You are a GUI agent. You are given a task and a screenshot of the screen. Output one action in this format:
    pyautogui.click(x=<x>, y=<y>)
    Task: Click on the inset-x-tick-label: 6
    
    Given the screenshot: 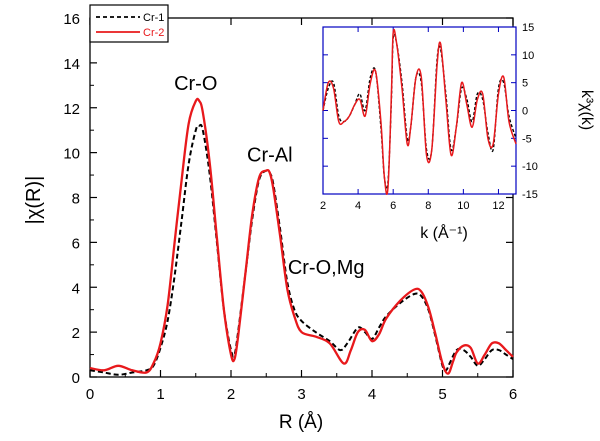 What is the action you would take?
    pyautogui.click(x=393, y=206)
    